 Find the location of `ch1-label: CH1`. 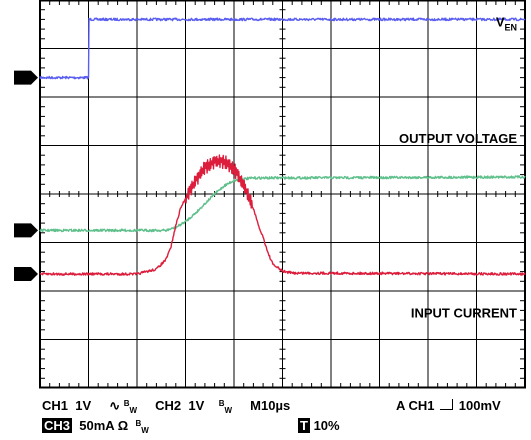

ch1-label: CH1 is located at coordinates (55, 405).